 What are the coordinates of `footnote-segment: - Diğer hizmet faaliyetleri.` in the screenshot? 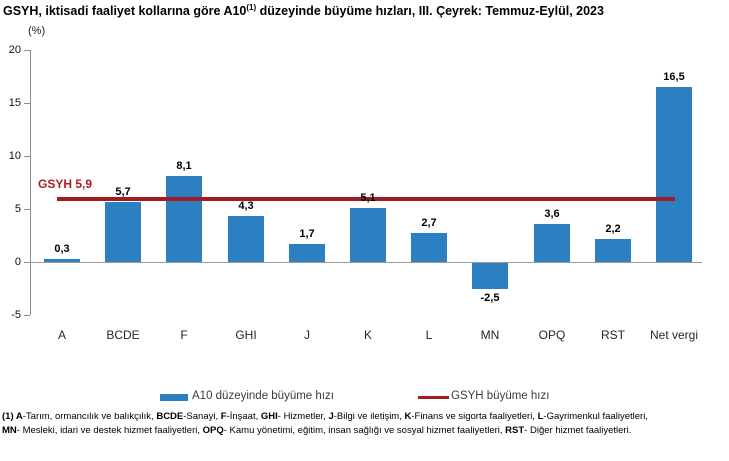 It's located at (578, 430).